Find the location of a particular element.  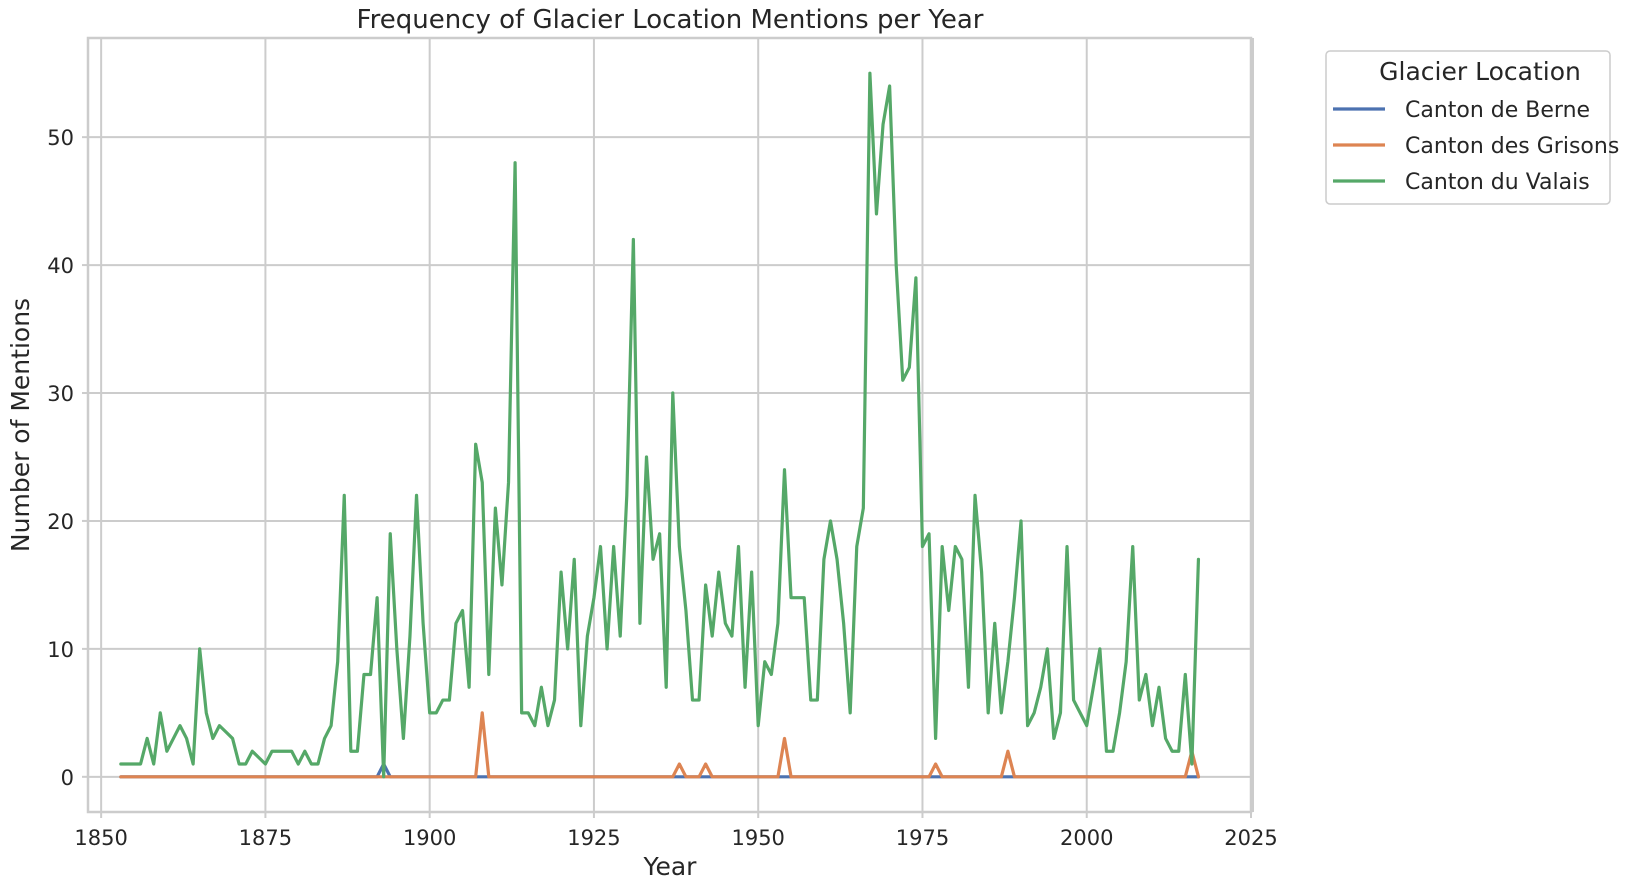

y-tick-label: 10 is located at coordinates (60, 650).